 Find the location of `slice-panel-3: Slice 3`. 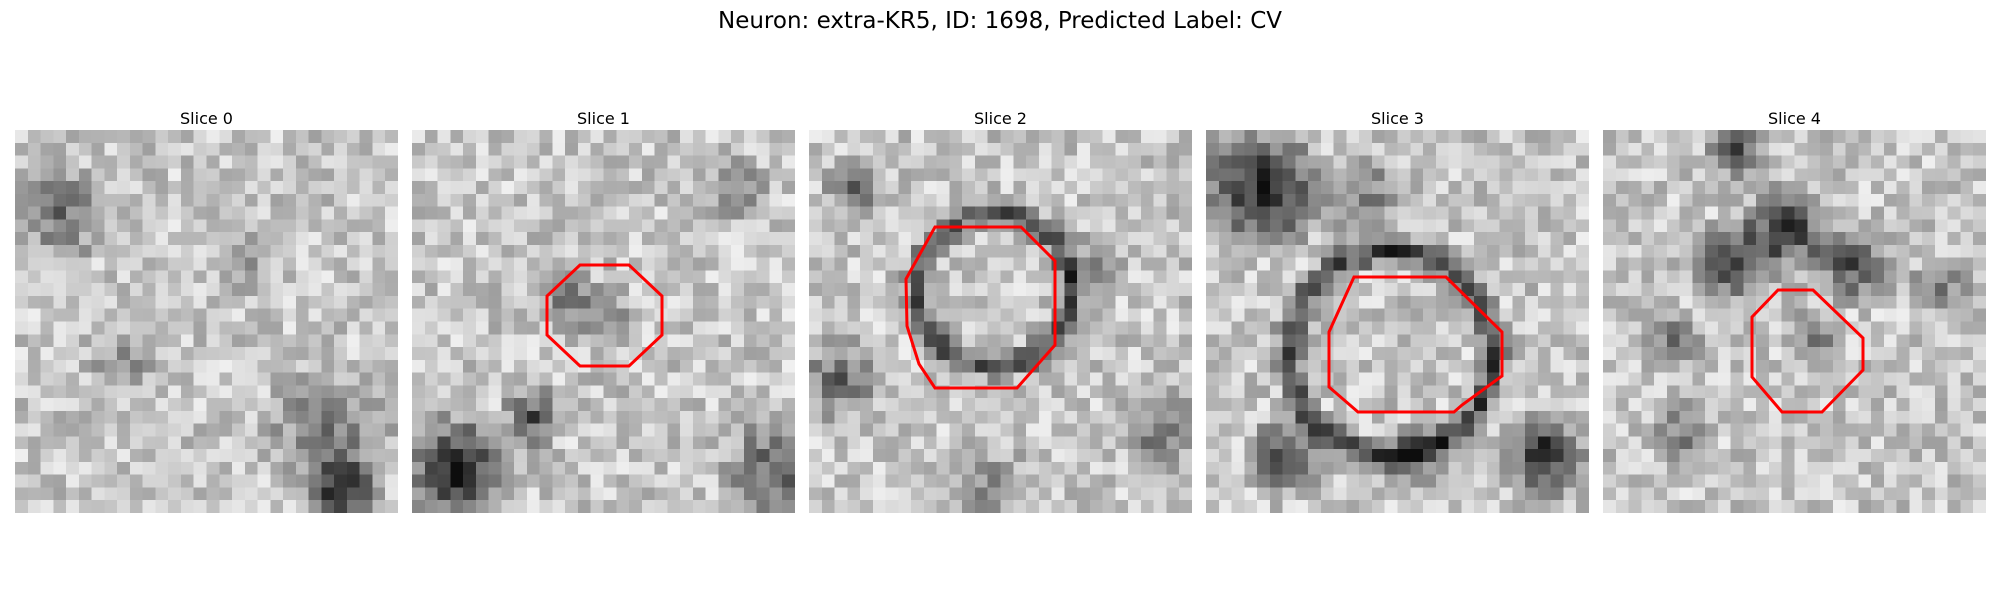

slice-panel-3: Slice 3 is located at coordinates (1397, 310).